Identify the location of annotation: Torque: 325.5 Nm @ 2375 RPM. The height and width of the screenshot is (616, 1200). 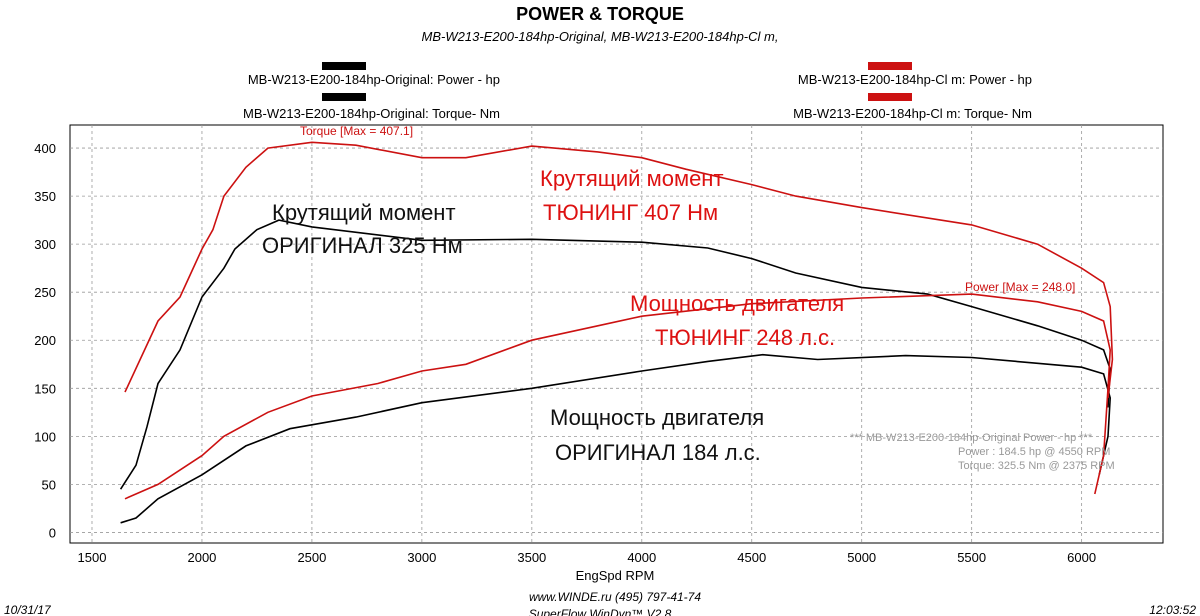
(1036, 466).